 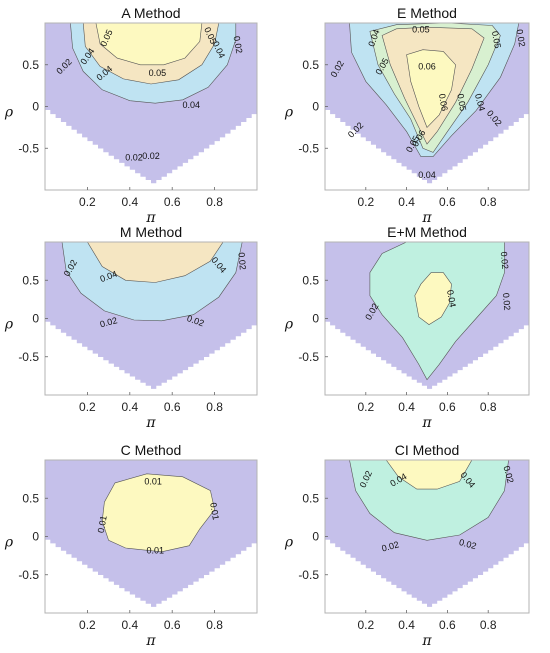 What do you see at coordinates (151, 318) in the screenshot?
I see `plot-area: 0.02 0.04 0.020.040.02 0.02` at bounding box center [151, 318].